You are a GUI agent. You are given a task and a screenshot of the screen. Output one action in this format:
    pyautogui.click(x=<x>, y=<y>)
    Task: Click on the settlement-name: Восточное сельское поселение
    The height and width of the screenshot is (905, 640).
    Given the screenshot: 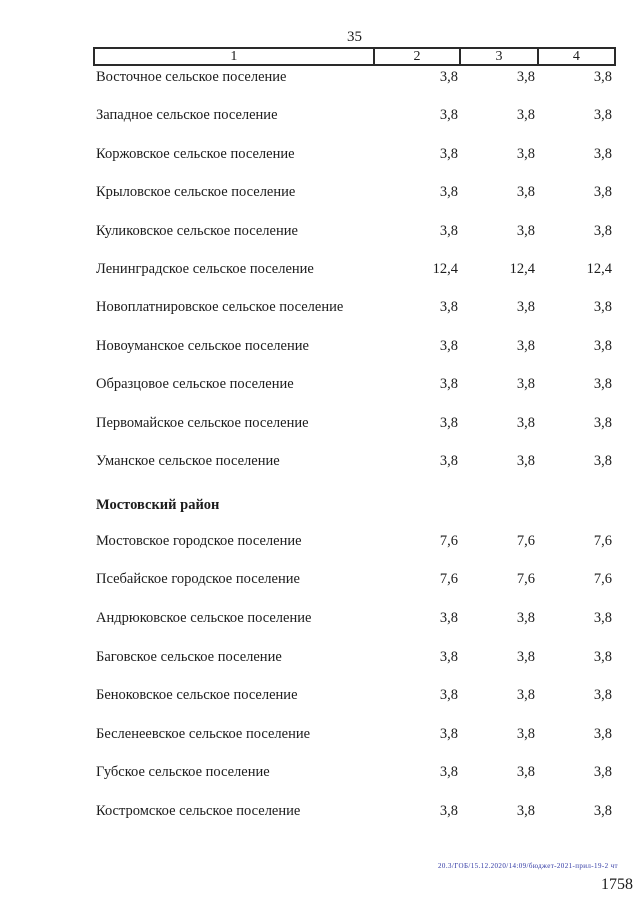 What is the action you would take?
    pyautogui.click(x=191, y=77)
    